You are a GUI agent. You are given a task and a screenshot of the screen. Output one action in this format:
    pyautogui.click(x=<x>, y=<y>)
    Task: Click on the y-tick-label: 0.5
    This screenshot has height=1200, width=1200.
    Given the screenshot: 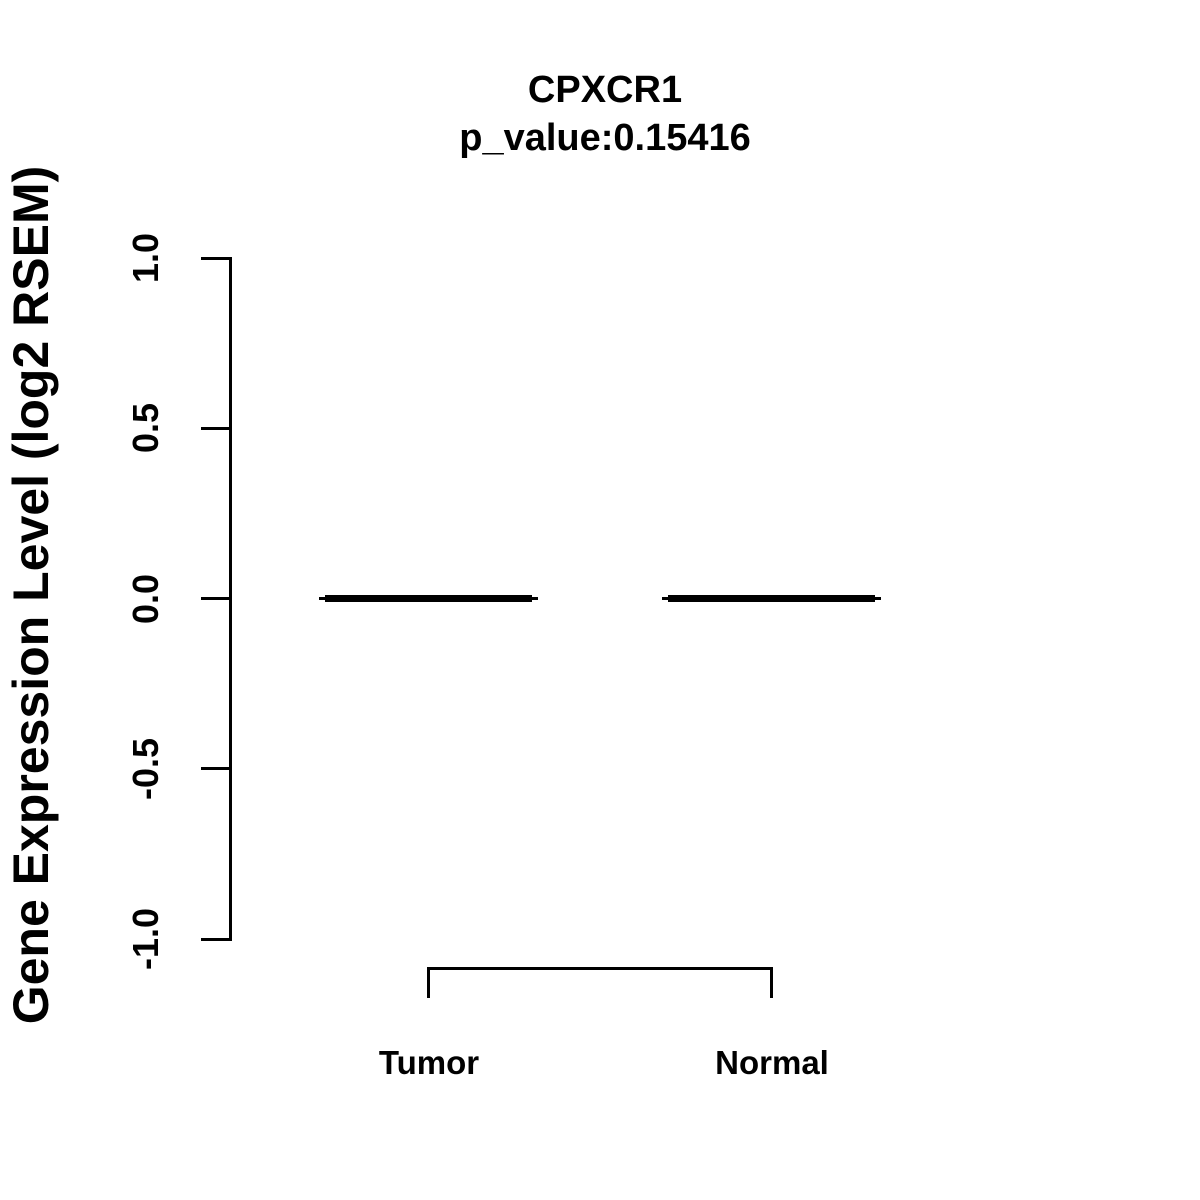 What is the action you would take?
    pyautogui.click(x=145, y=428)
    